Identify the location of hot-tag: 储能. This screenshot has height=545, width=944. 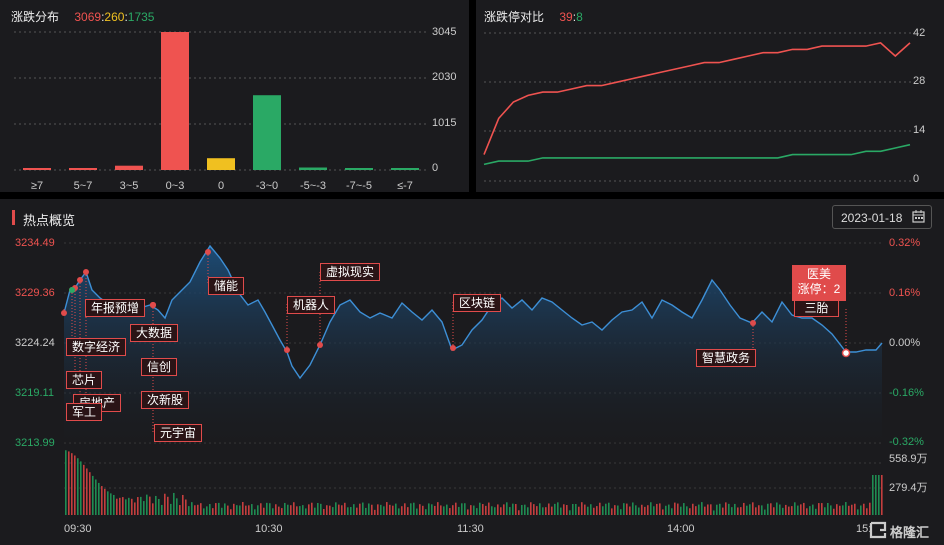
(226, 286).